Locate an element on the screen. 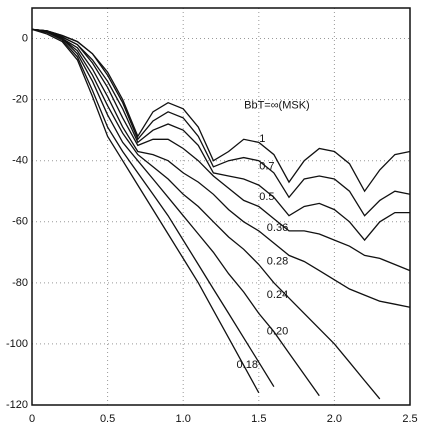  y-tick-label: -100 is located at coordinates (17, 344).